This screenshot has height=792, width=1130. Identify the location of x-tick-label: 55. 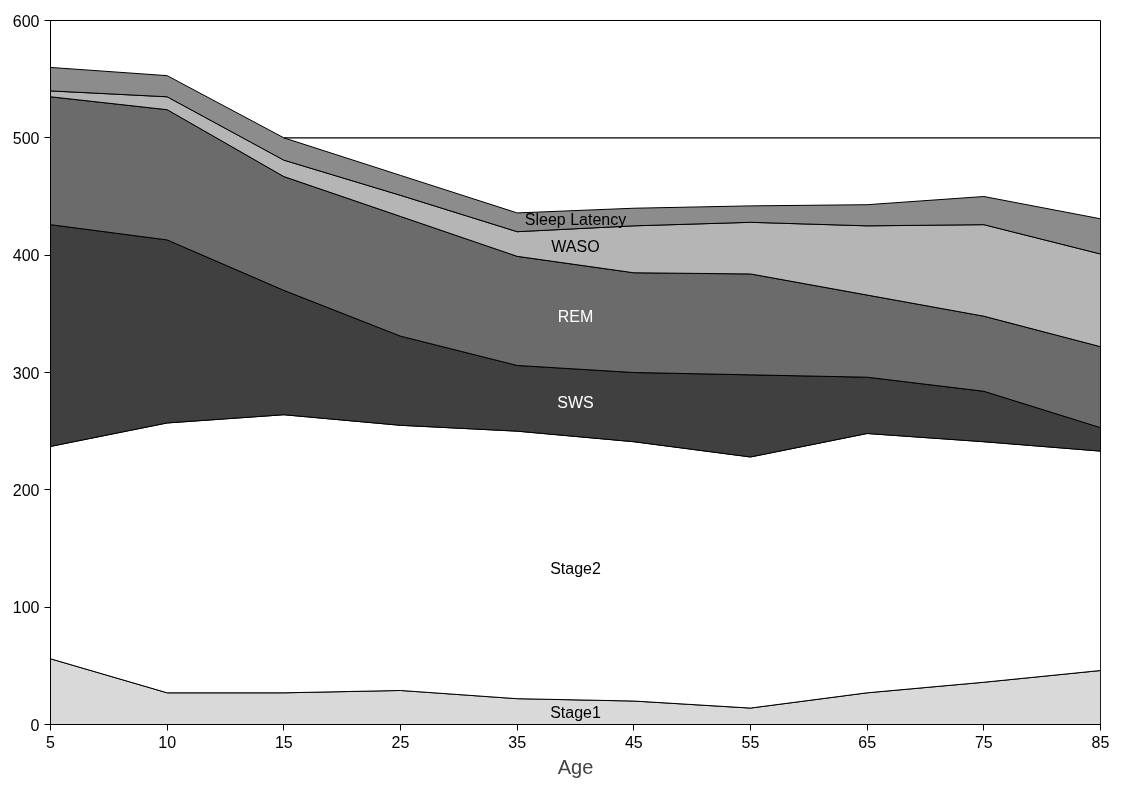
(750, 742).